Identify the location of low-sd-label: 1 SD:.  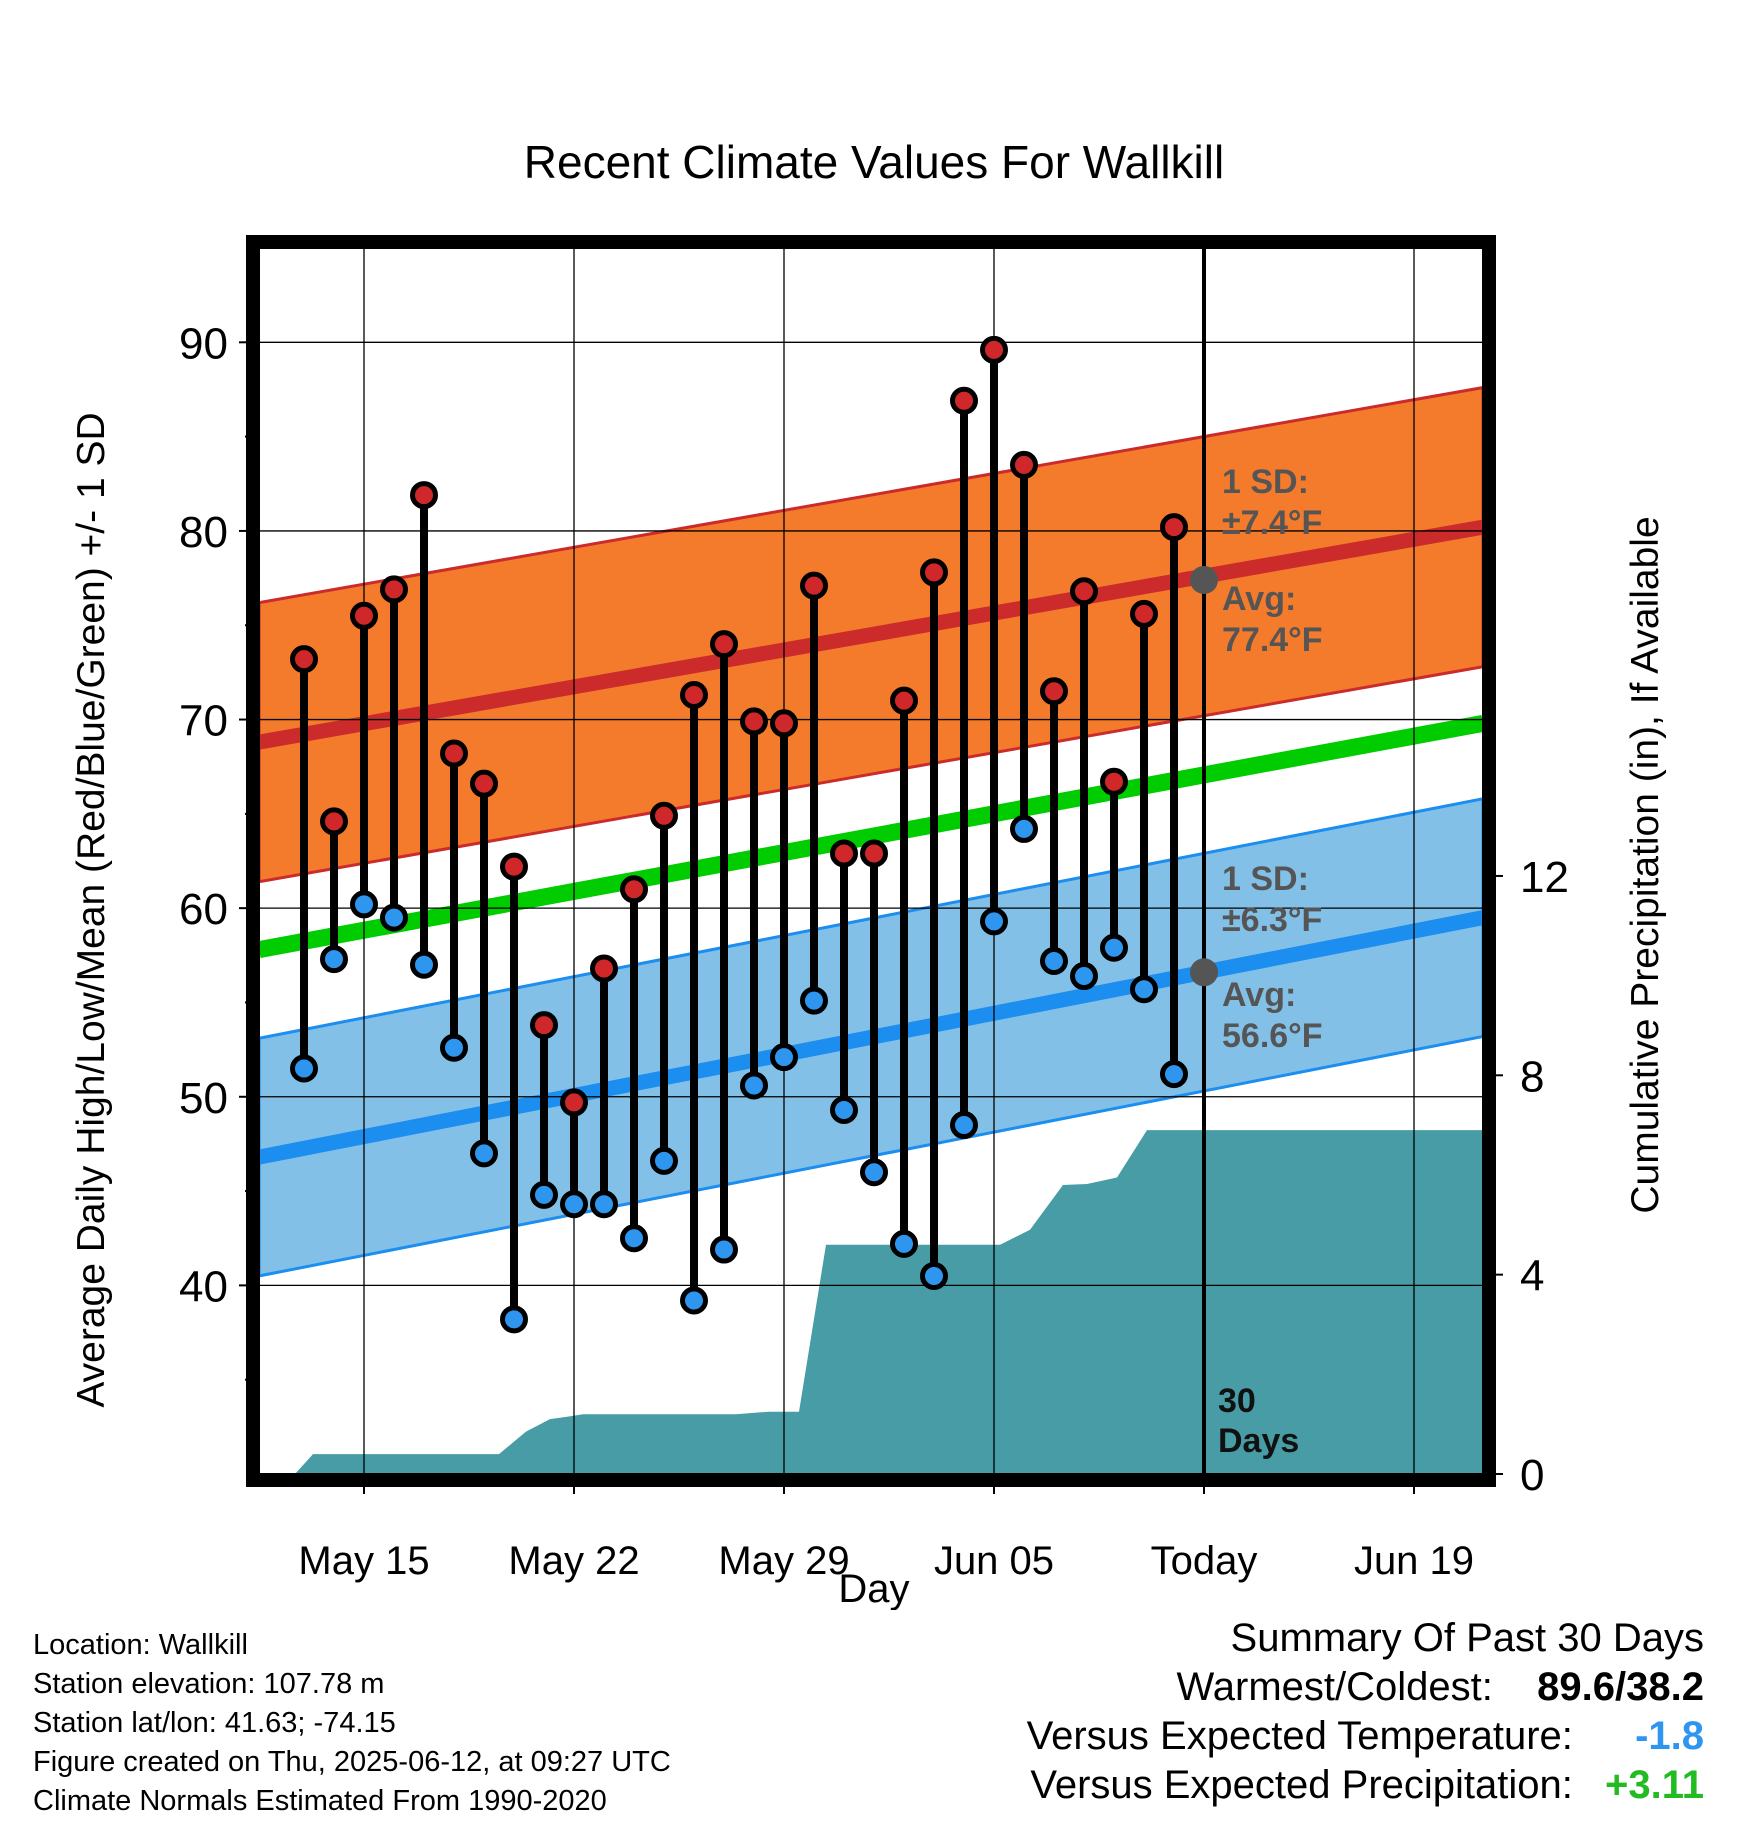
(1265, 879).